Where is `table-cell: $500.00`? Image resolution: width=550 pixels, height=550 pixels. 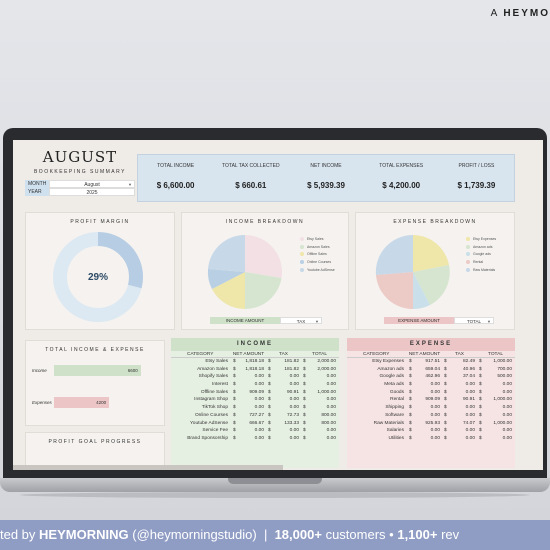
table-cell: $500.00 is located at coordinates (495, 377).